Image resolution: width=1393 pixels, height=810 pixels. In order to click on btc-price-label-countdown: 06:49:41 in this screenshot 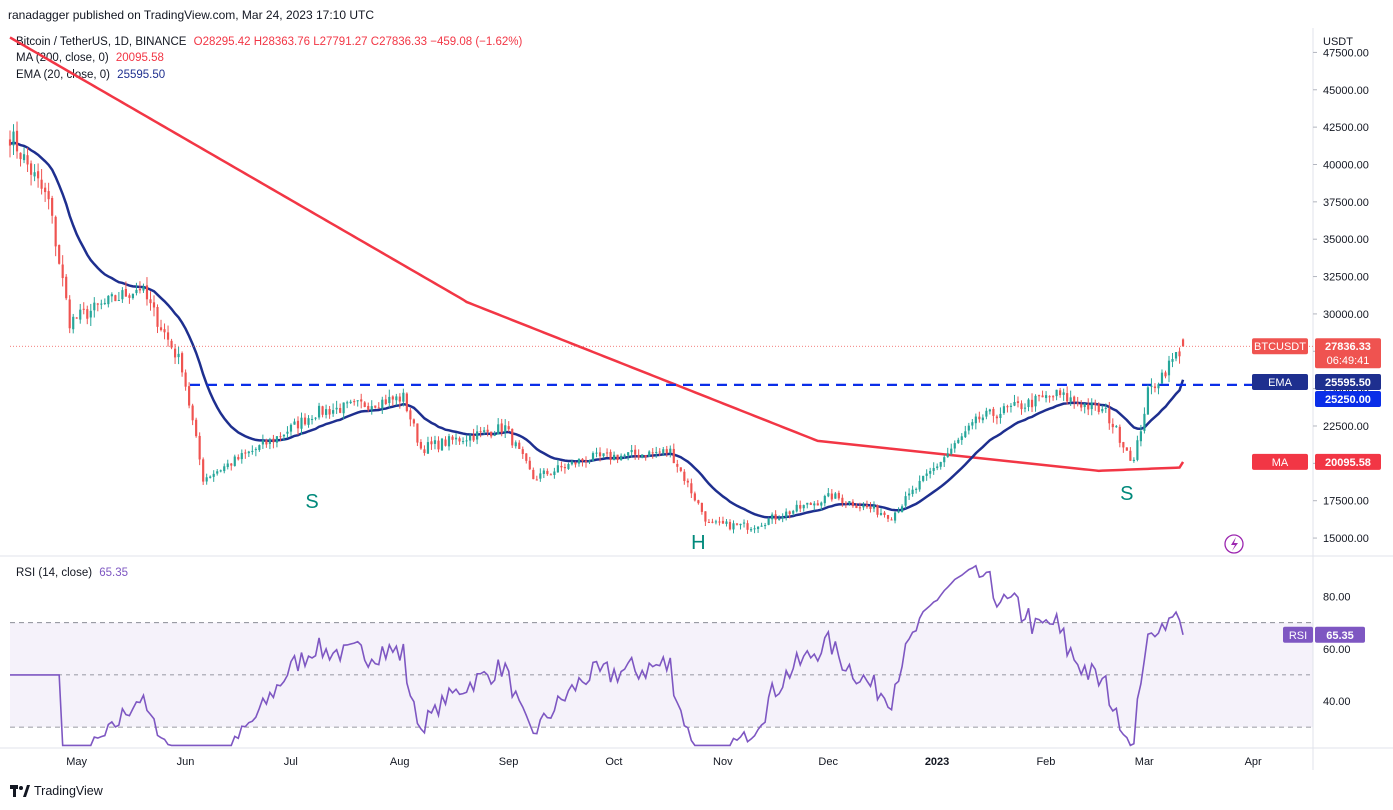, I will do `click(1348, 361)`.